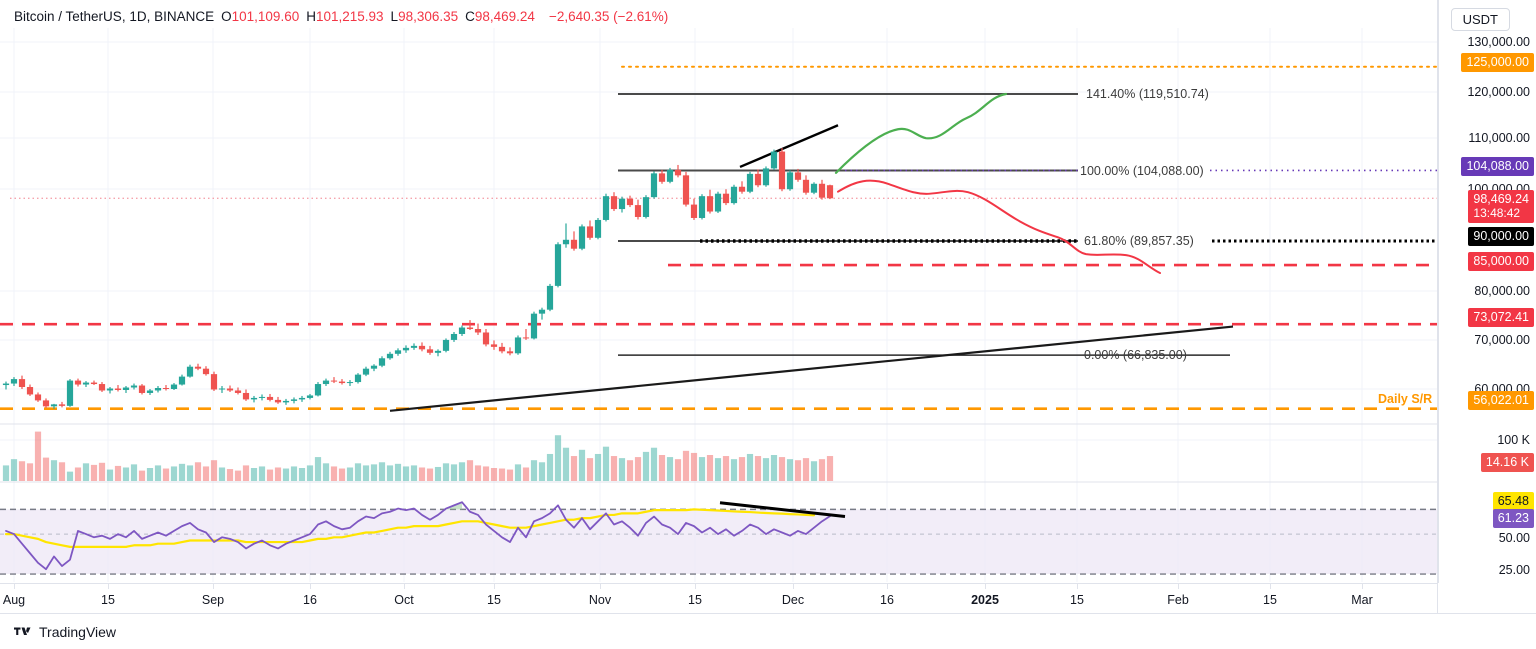 This screenshot has width=1536, height=649. What do you see at coordinates (68, 16) in the screenshot?
I see `legend-symbol: Bitcoin / TetherUS` at bounding box center [68, 16].